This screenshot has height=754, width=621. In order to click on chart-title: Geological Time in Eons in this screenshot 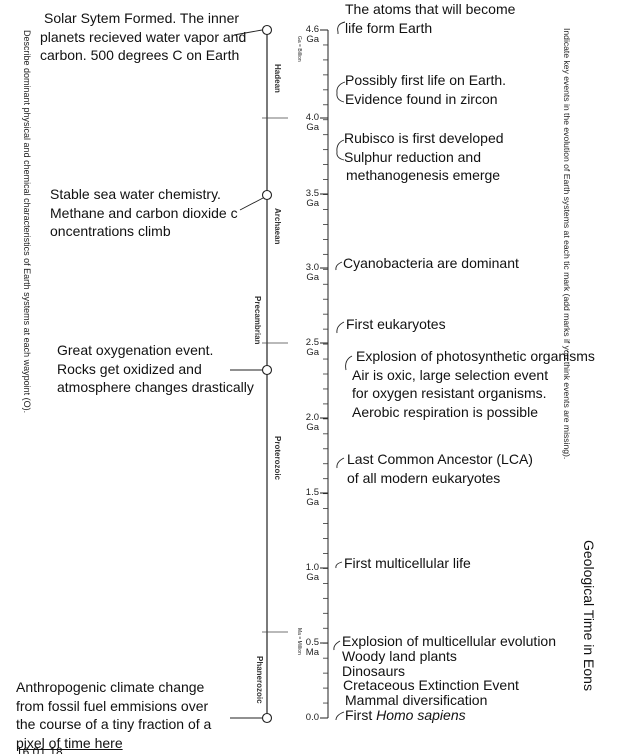, I will do `click(589, 615)`.